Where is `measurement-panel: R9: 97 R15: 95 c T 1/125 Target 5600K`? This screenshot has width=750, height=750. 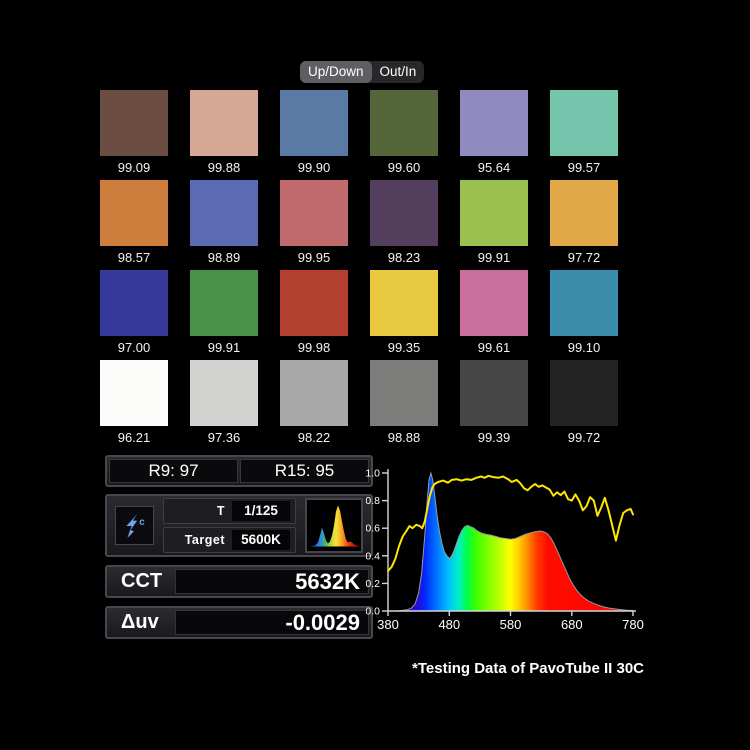
measurement-panel: R9: 97 R15: 95 c T 1/125 Target 5600K is located at coordinates (239, 547).